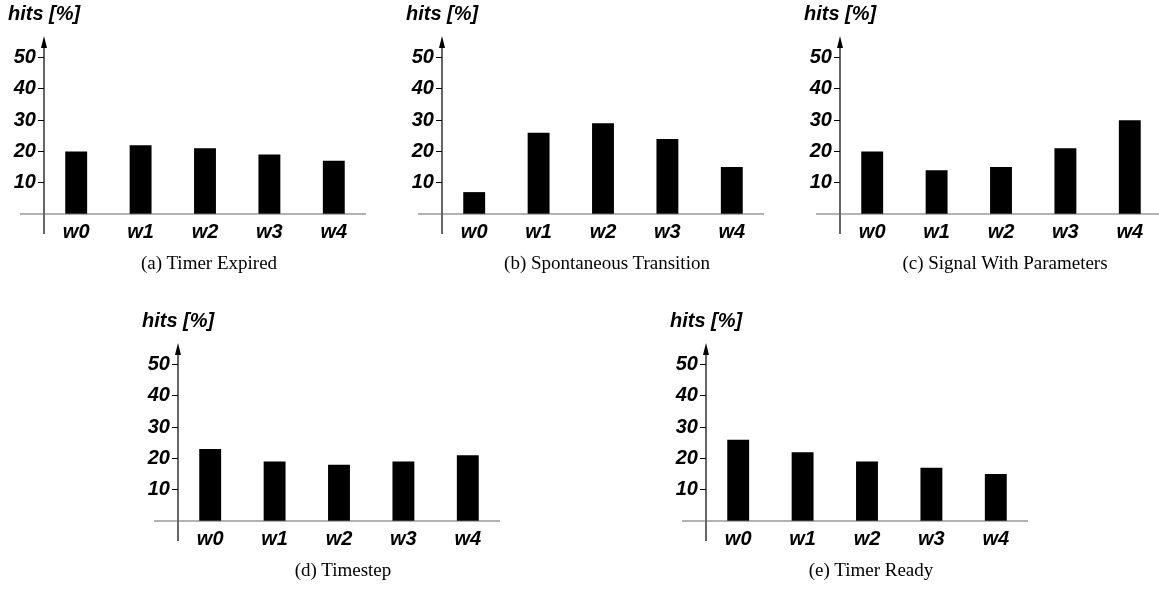  What do you see at coordinates (607, 263) in the screenshot?
I see `text: (b) Spontaneous Transition` at bounding box center [607, 263].